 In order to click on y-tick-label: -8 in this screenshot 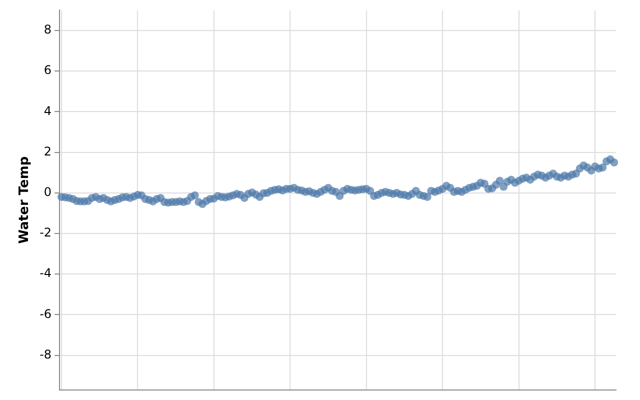, I will do `click(46, 354)`.